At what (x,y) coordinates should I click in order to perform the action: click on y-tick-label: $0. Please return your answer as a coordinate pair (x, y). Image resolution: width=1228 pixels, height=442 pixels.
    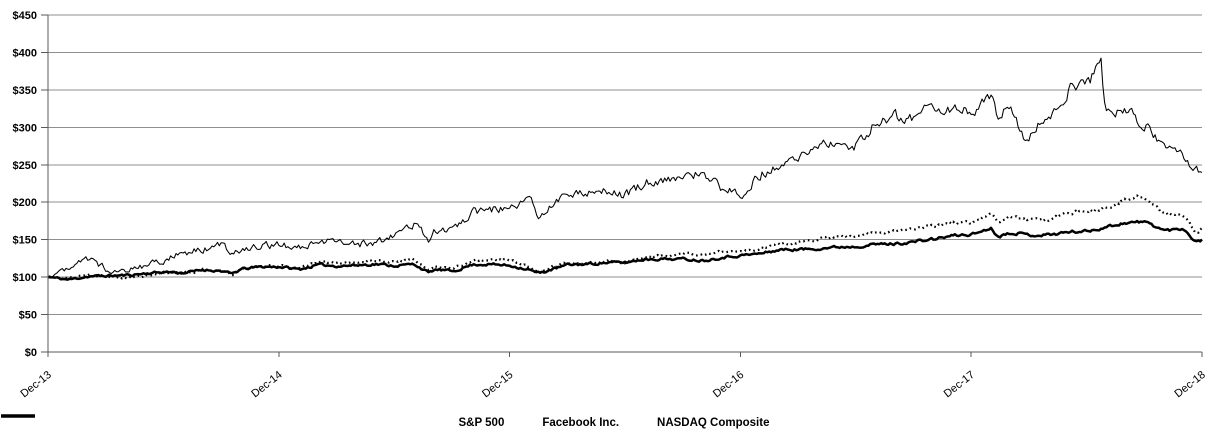
    Looking at the image, I should click on (31, 353).